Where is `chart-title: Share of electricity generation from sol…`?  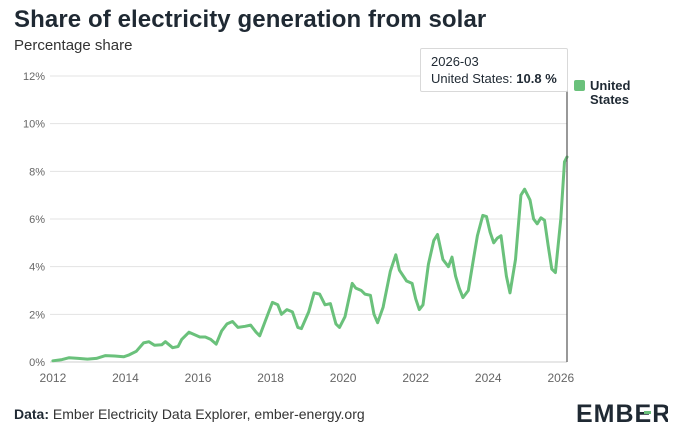
chart-title: Share of electricity generation from sol… is located at coordinates (250, 19).